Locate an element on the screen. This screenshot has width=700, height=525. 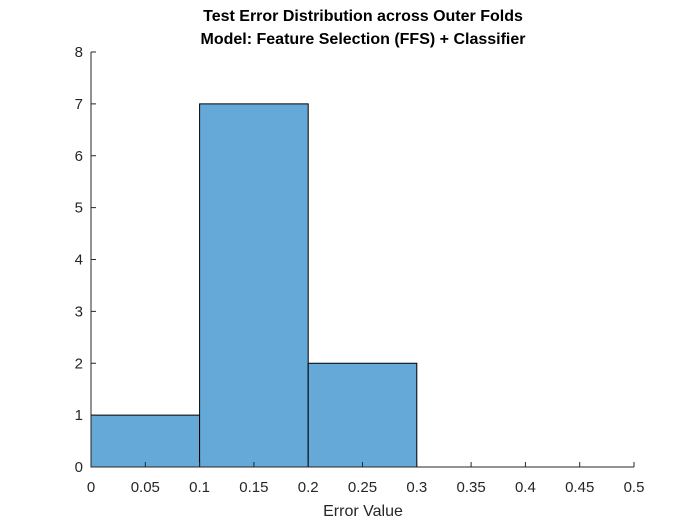
y-tick-label: 4 is located at coordinates (79, 260).